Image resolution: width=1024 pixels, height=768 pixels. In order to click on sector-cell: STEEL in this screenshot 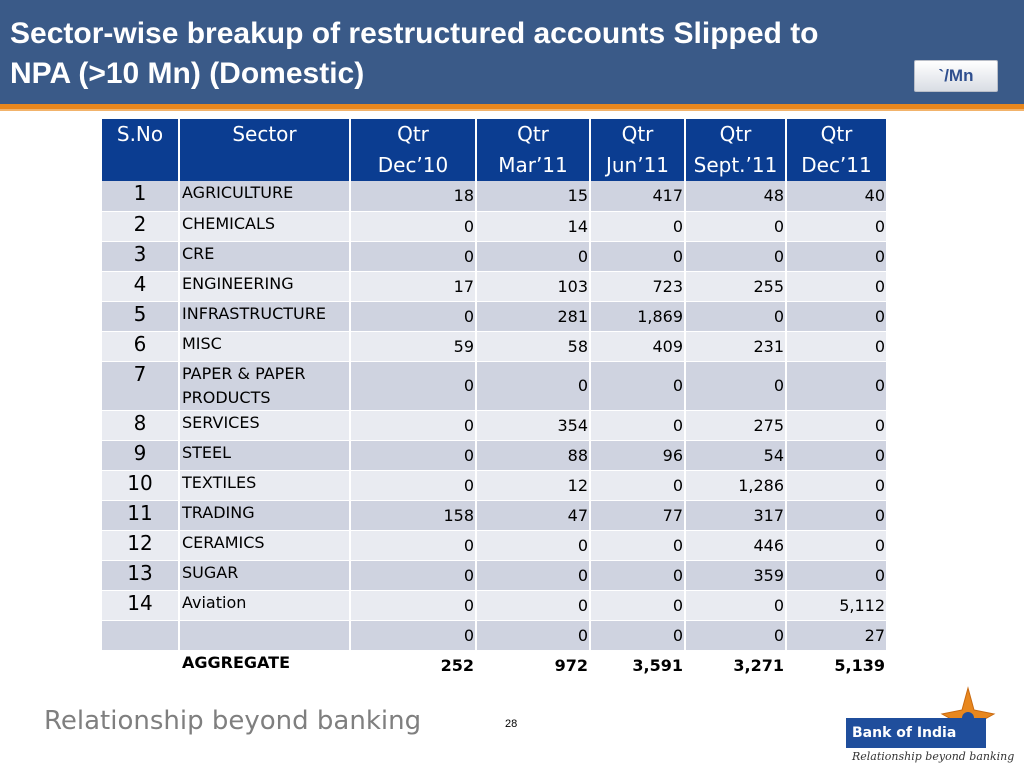, I will do `click(265, 455)`.